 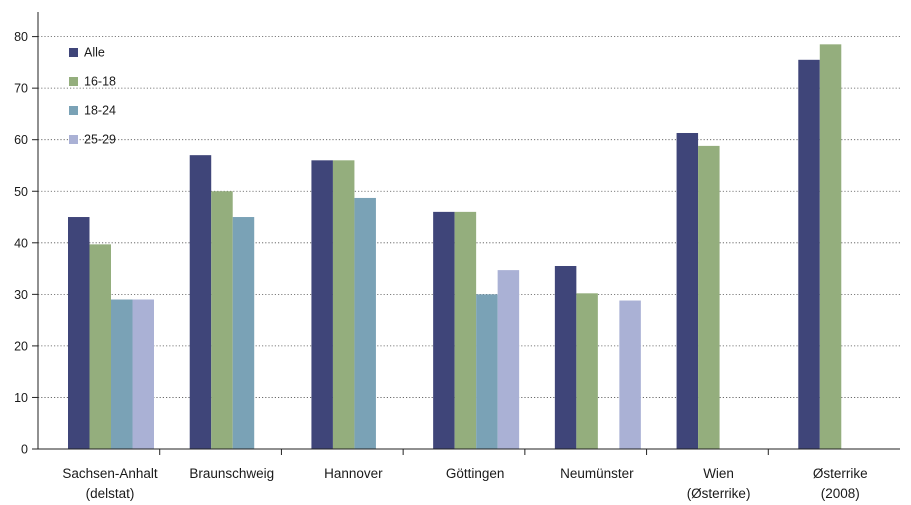 I want to click on category-label-5-1: (Østerrike), so click(x=719, y=493).